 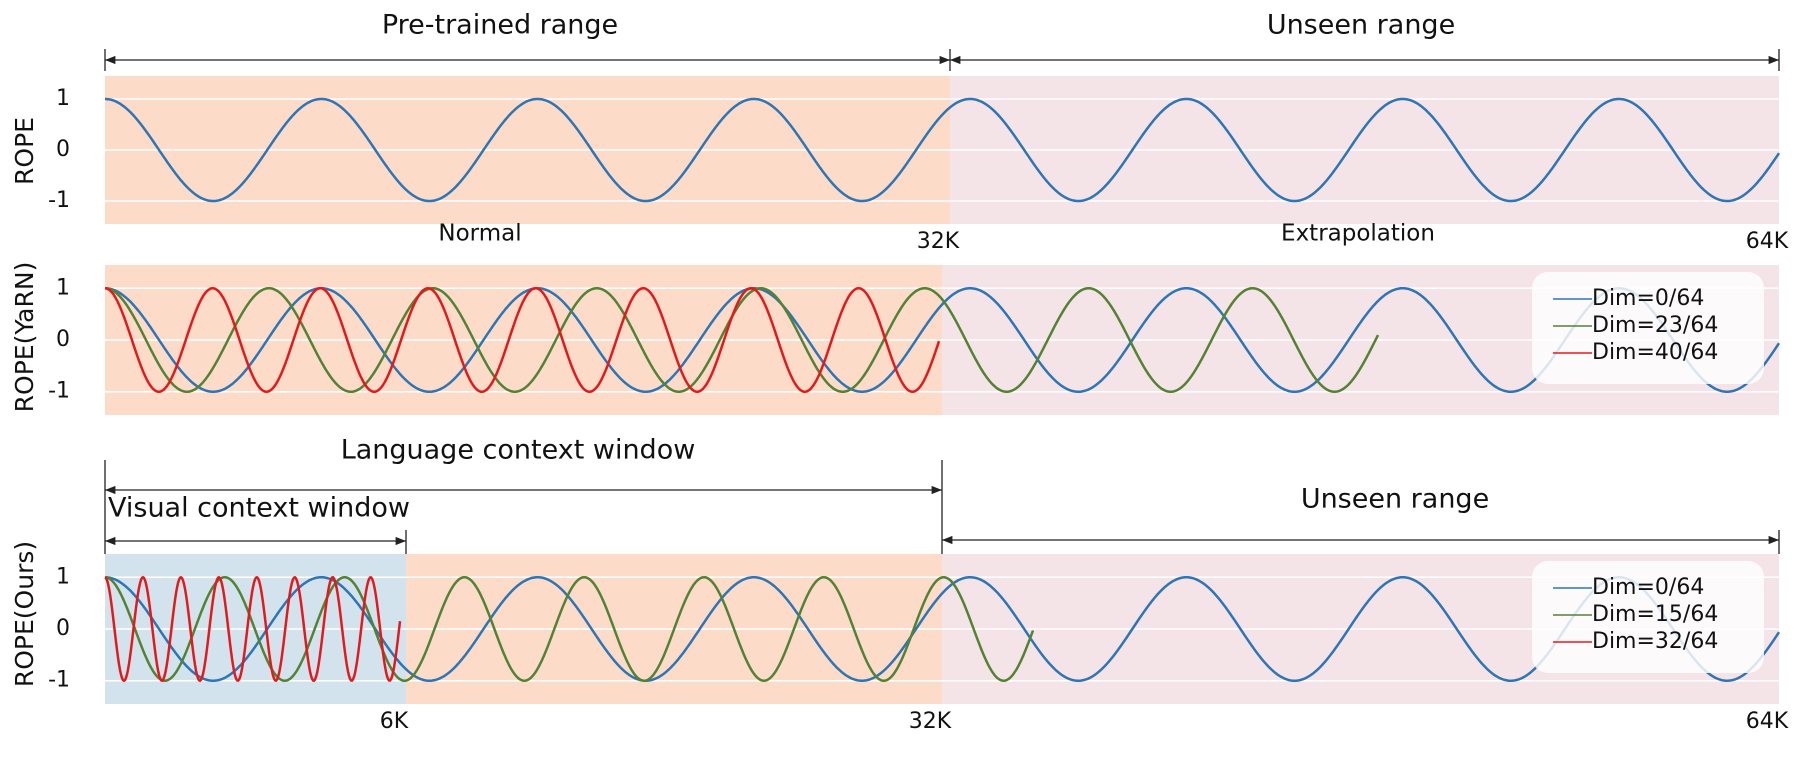 I want to click on legend-label: Dim=32/64, so click(x=1655, y=641).